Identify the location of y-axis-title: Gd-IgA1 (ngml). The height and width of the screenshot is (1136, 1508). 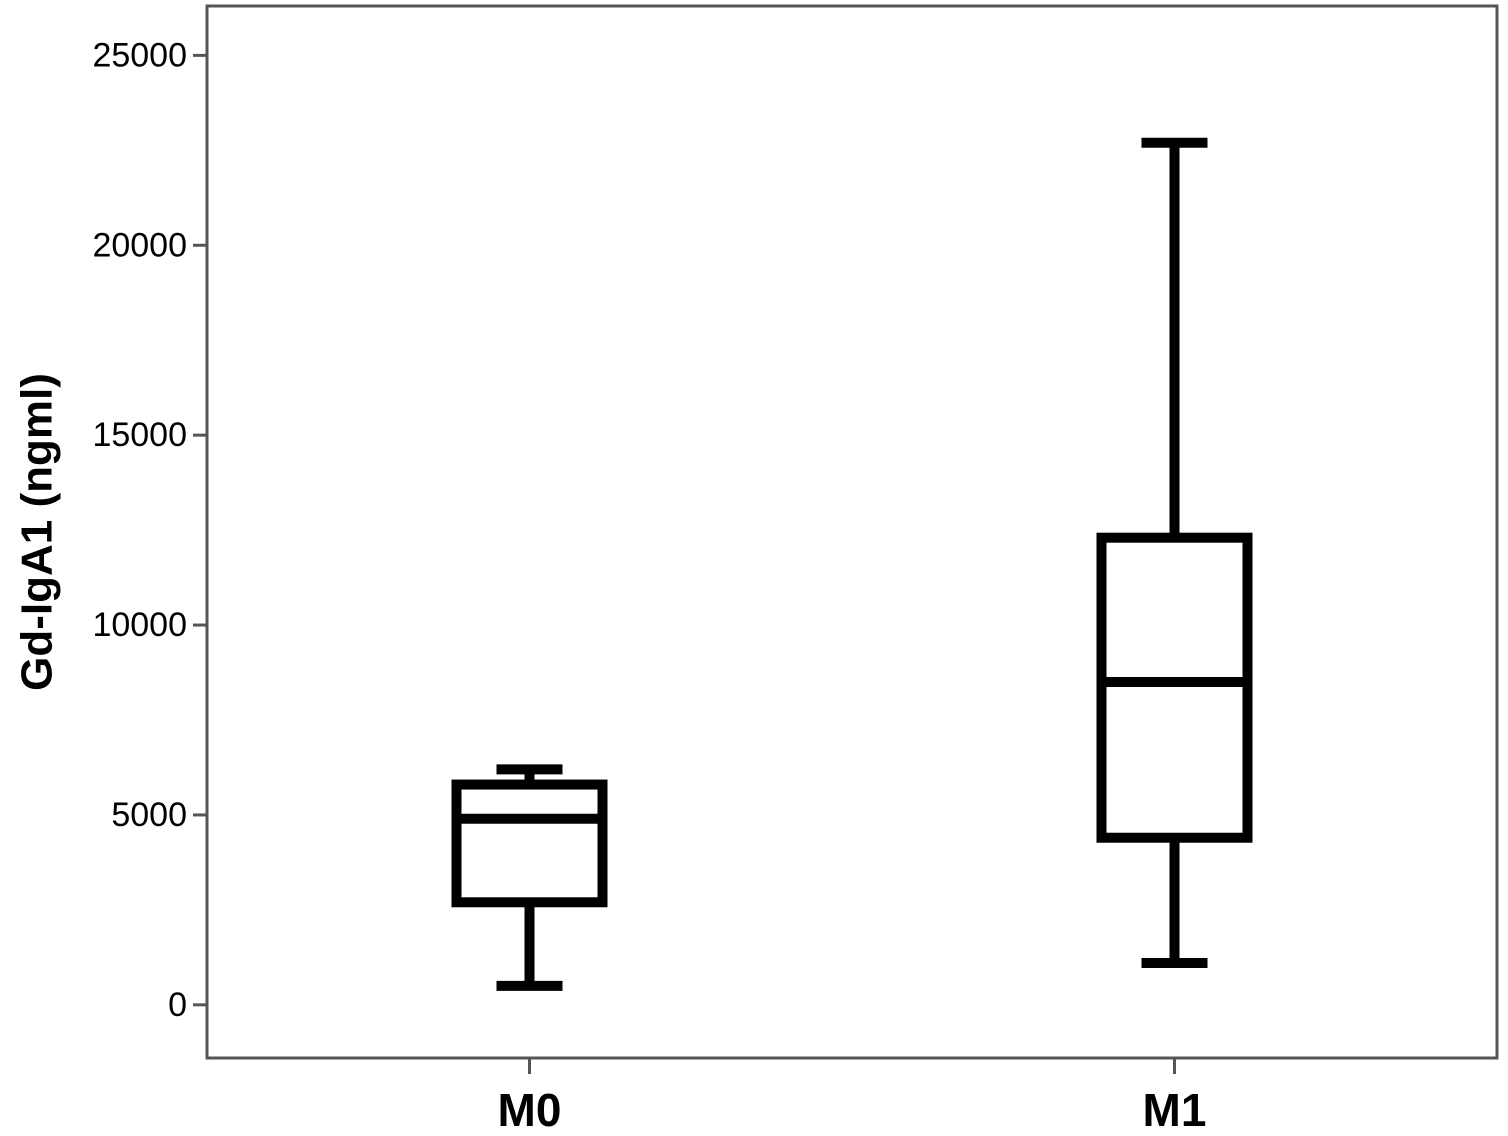
(37, 532).